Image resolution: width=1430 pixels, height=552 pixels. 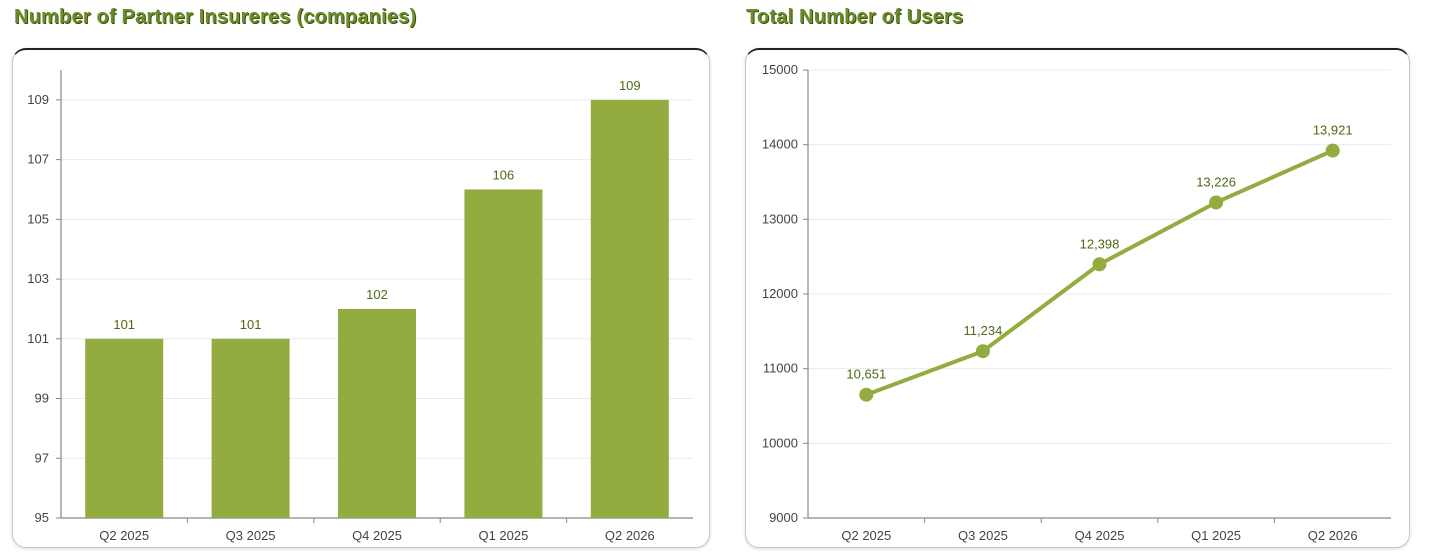 I want to click on y-tick-label: 109, so click(x=38, y=99).